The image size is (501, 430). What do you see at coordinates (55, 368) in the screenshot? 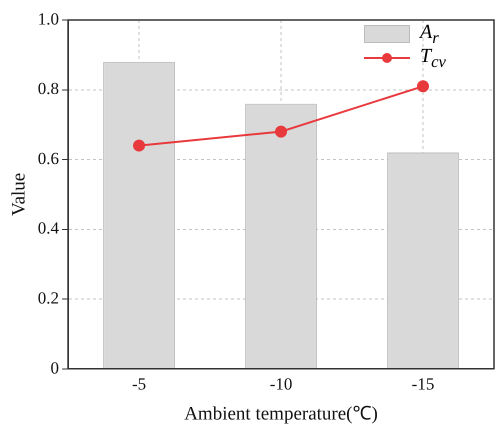
I see `y-tick-label: 0` at bounding box center [55, 368].